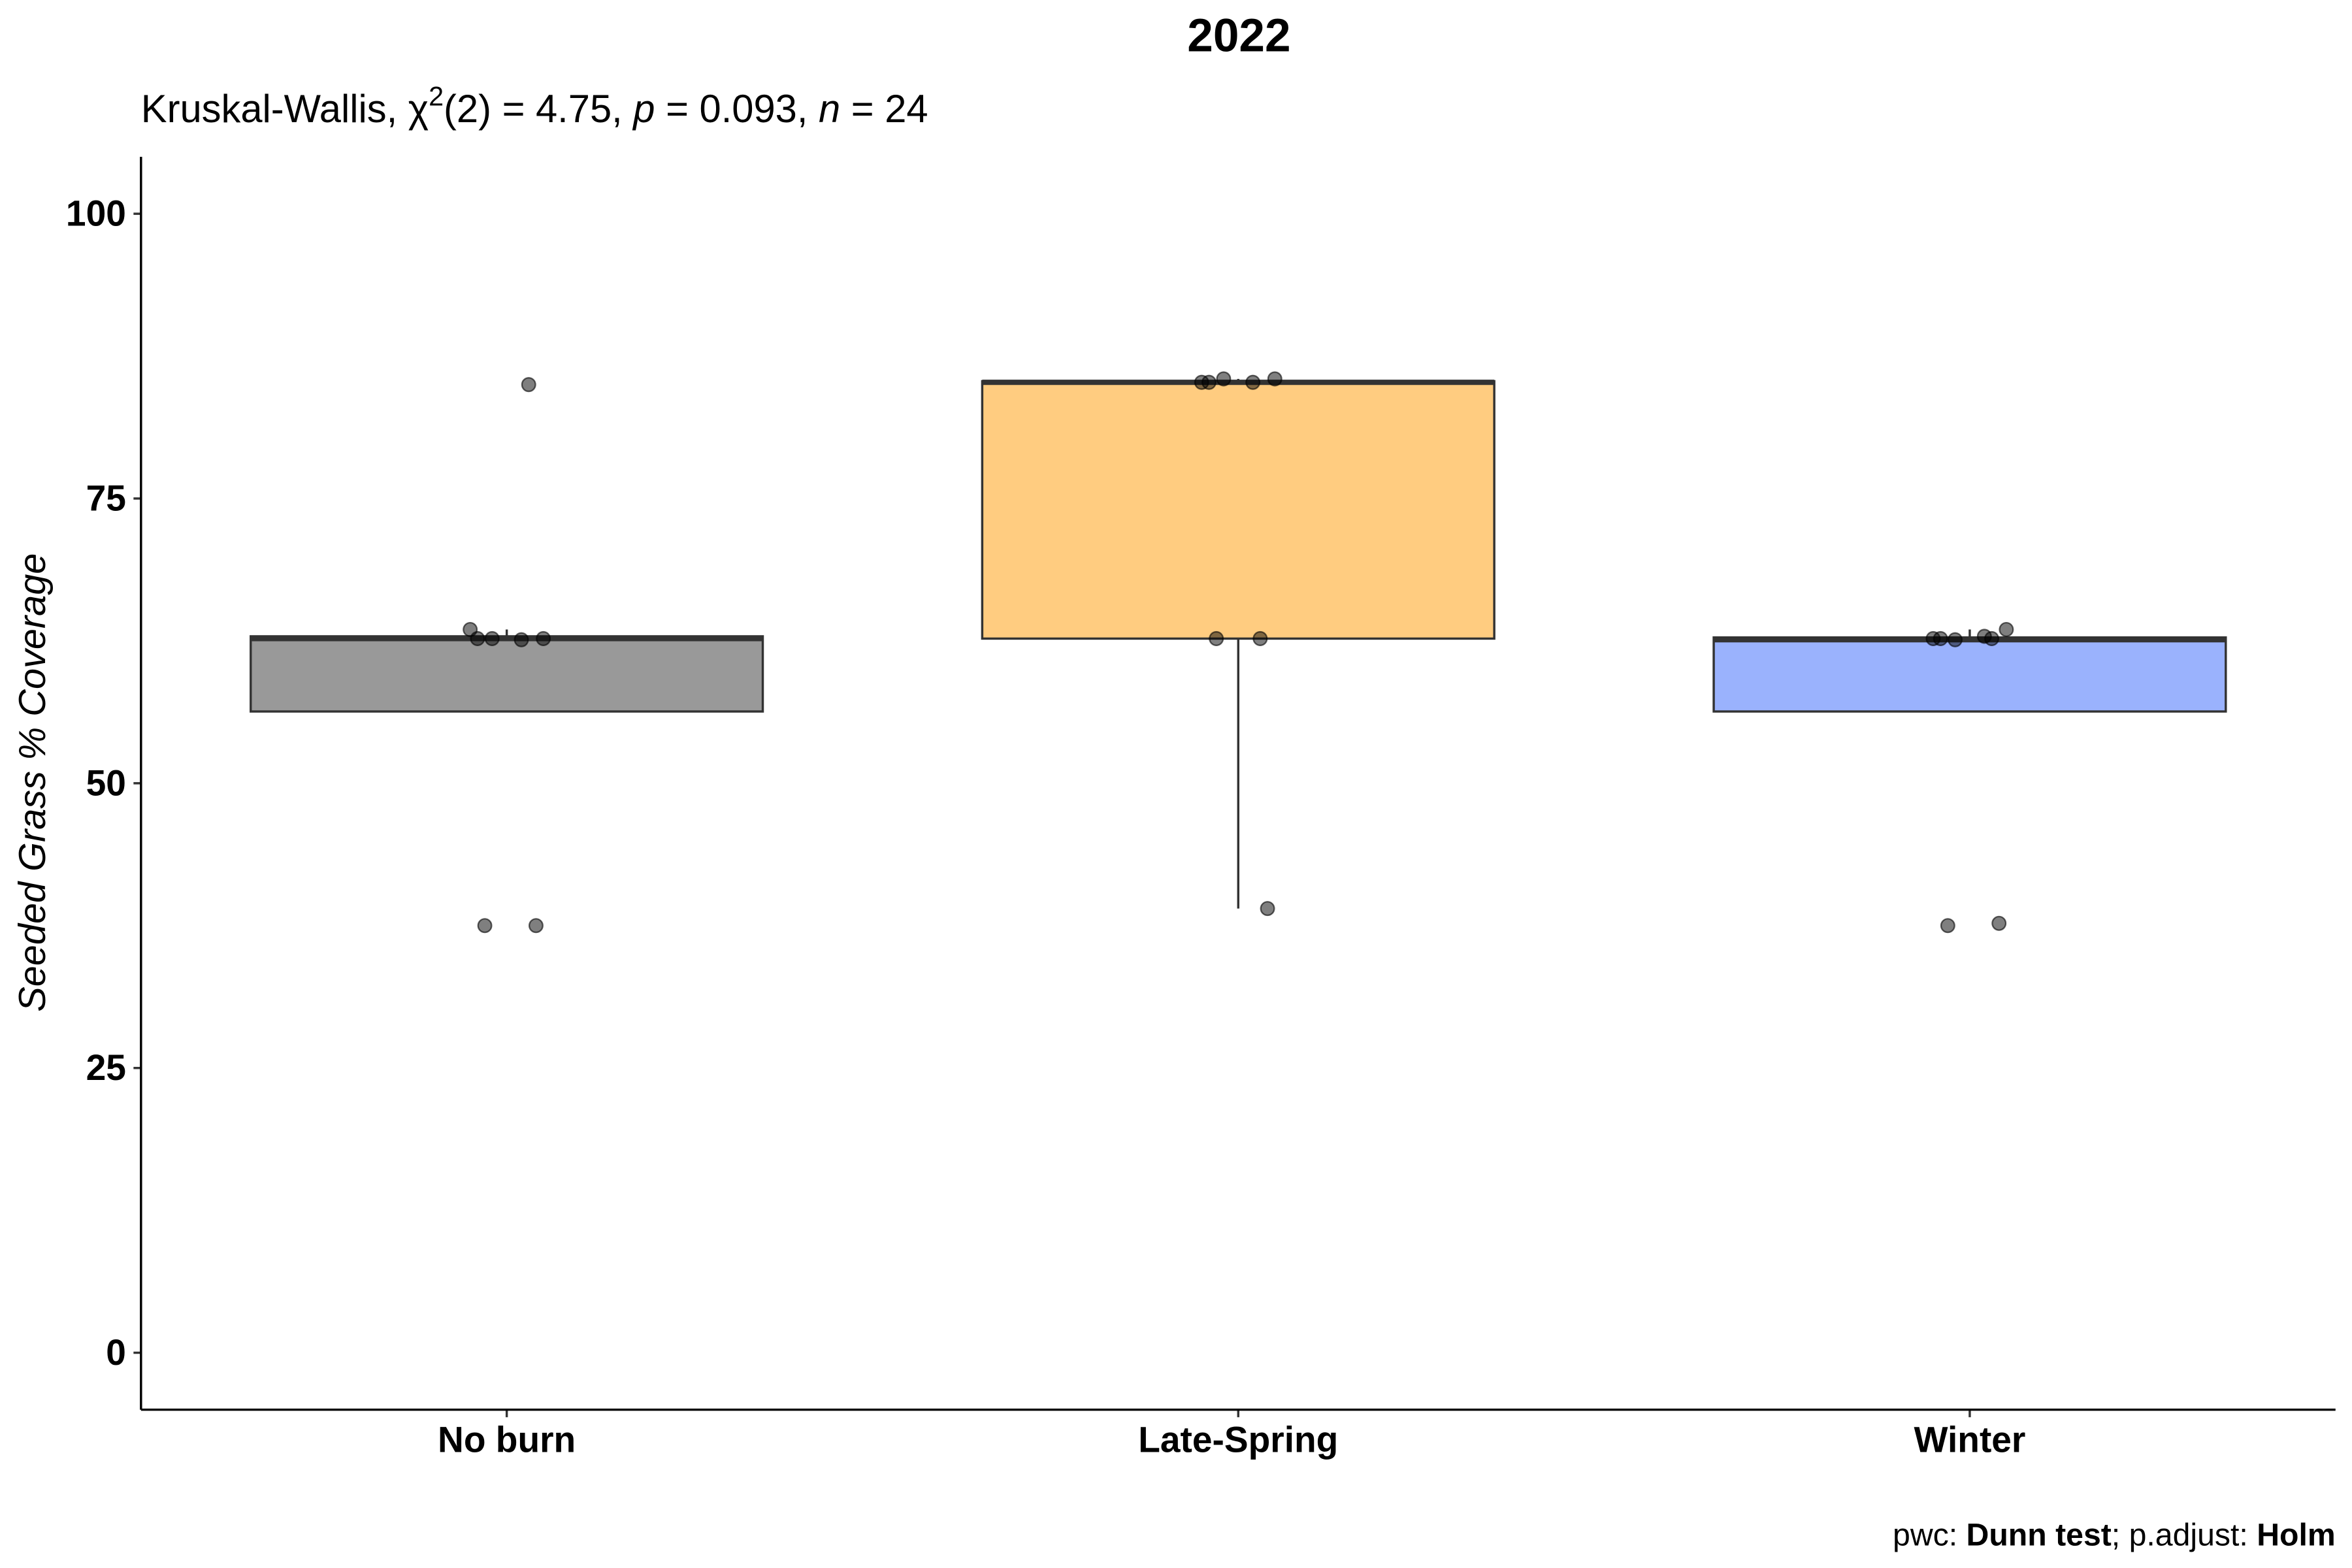 This screenshot has height=1568, width=2352. I want to click on caption-part: Holm, so click(2296, 1534).